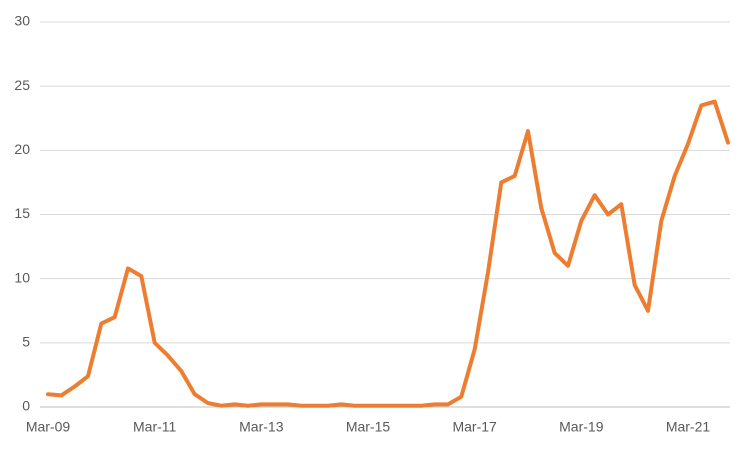 This screenshot has width=749, height=450. Describe the element at coordinates (368, 427) in the screenshot. I see `x-tick-label: Mar-15` at that location.